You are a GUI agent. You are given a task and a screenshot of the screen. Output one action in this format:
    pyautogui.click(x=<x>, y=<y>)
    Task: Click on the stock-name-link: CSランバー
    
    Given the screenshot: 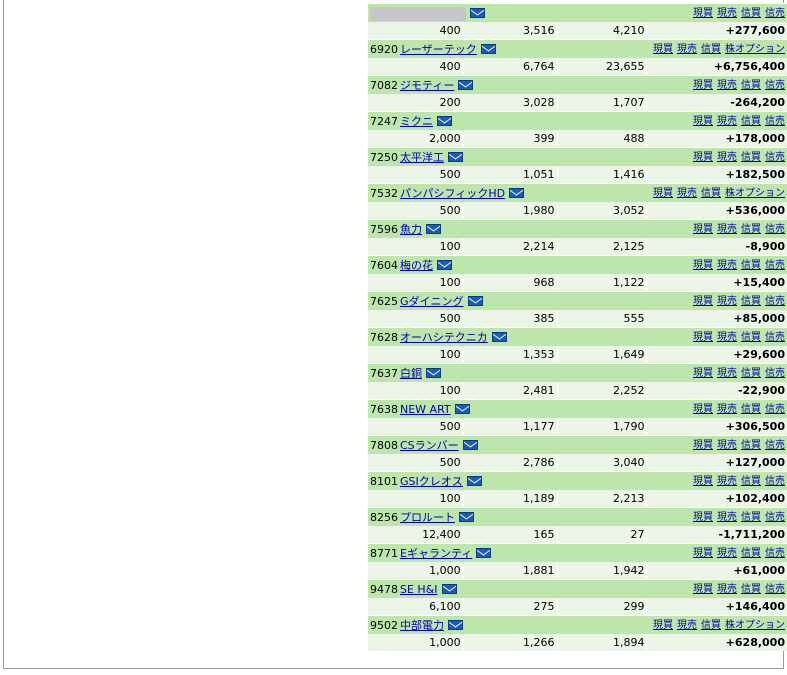 What is the action you would take?
    pyautogui.click(x=429, y=445)
    